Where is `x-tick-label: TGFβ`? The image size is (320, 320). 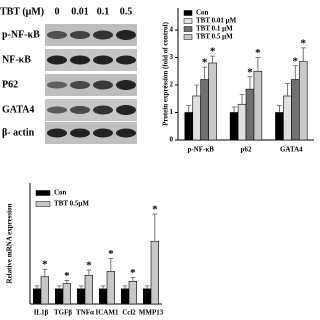 x-tick-label: TGFβ is located at coordinates (63, 313).